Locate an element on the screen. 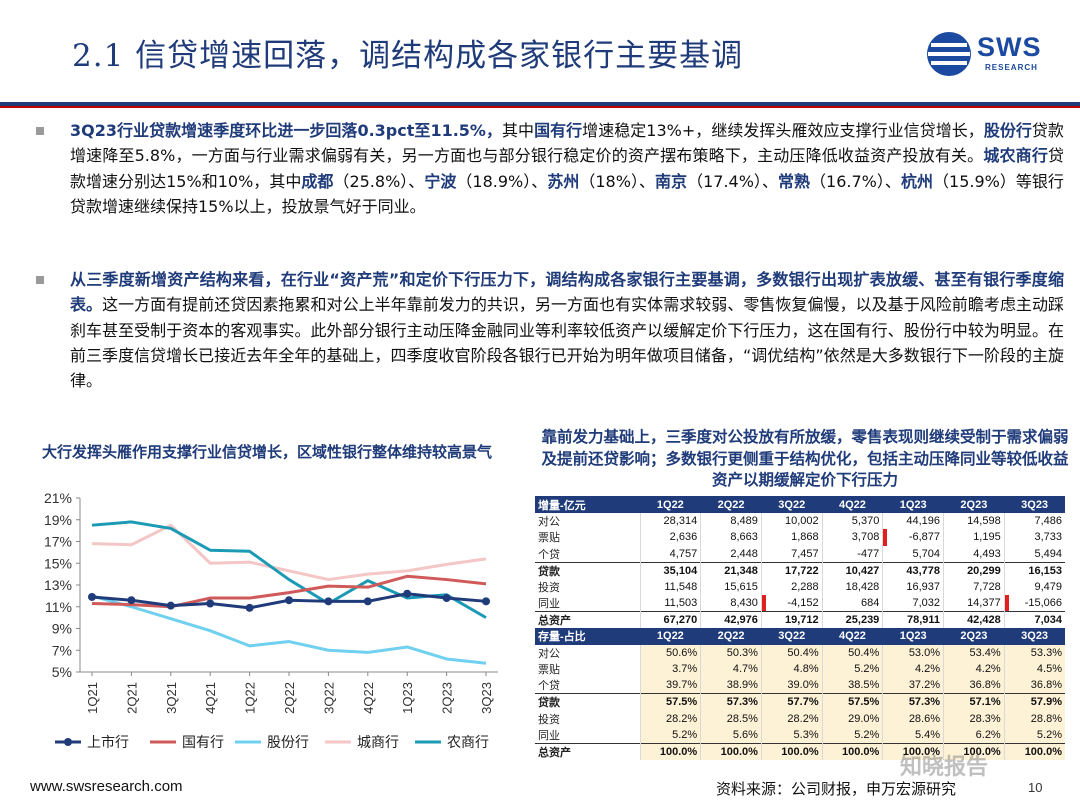 The image size is (1080, 810). y-tick-label: 15% is located at coordinates (58, 563).